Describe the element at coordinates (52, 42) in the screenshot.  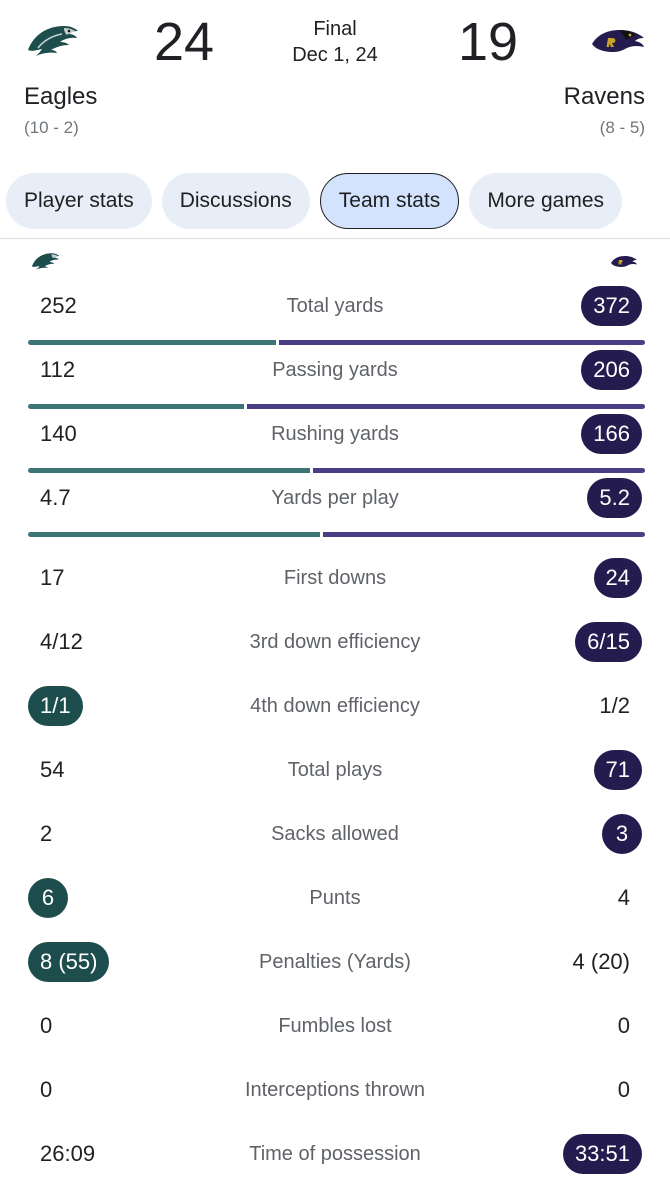
I see `eagles-logo-icon` at that location.